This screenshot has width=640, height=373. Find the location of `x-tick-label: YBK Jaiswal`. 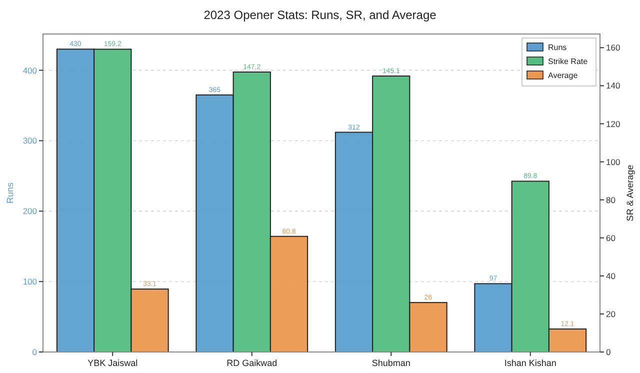

x-tick-label: YBK Jaiswal is located at coordinates (113, 363).